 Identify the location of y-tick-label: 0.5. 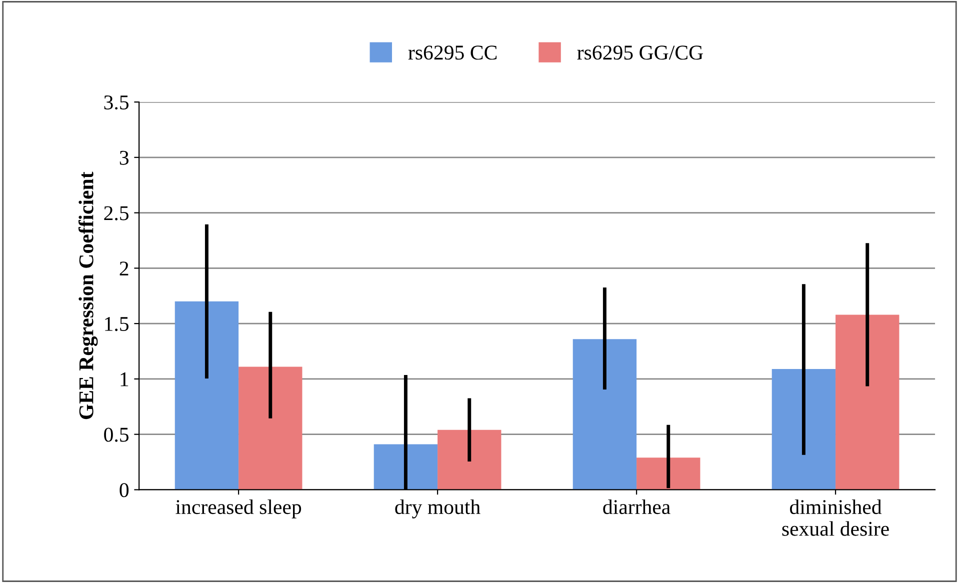
(116, 435).